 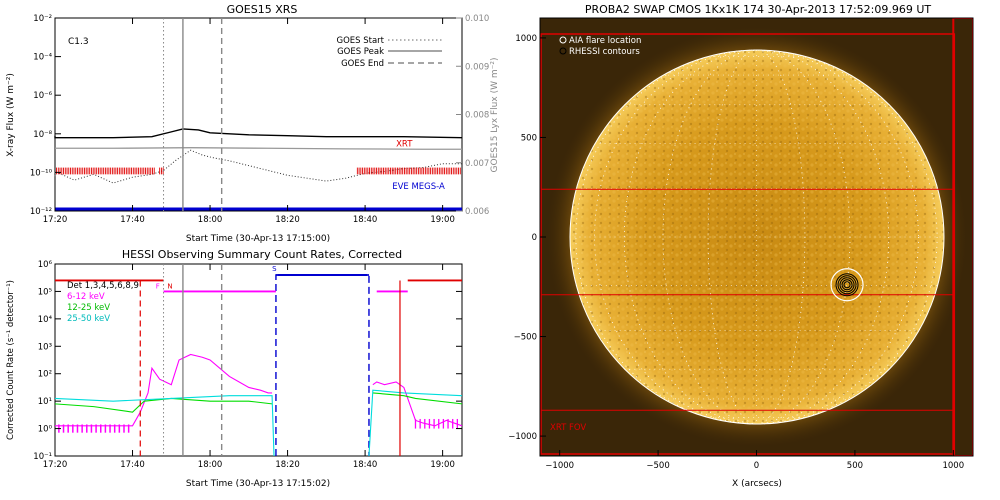 What do you see at coordinates (258, 166) in the screenshot?
I see `goes-series-dotted` at bounding box center [258, 166].